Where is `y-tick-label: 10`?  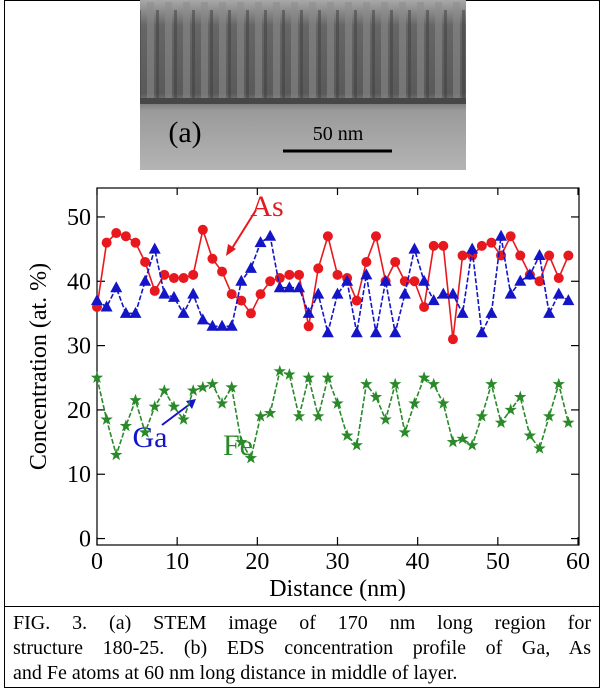
y-tick-label: 10 is located at coordinates (79, 475).